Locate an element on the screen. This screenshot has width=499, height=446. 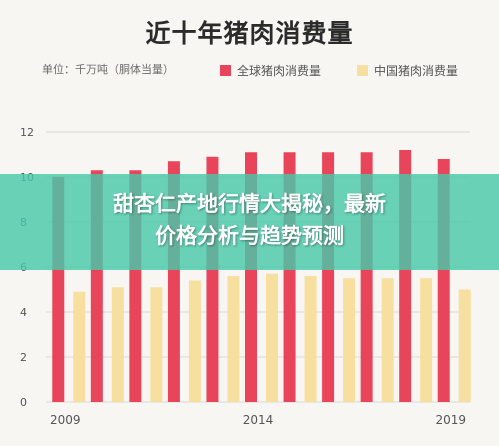
y-tick-label: 4 is located at coordinates (23, 312).